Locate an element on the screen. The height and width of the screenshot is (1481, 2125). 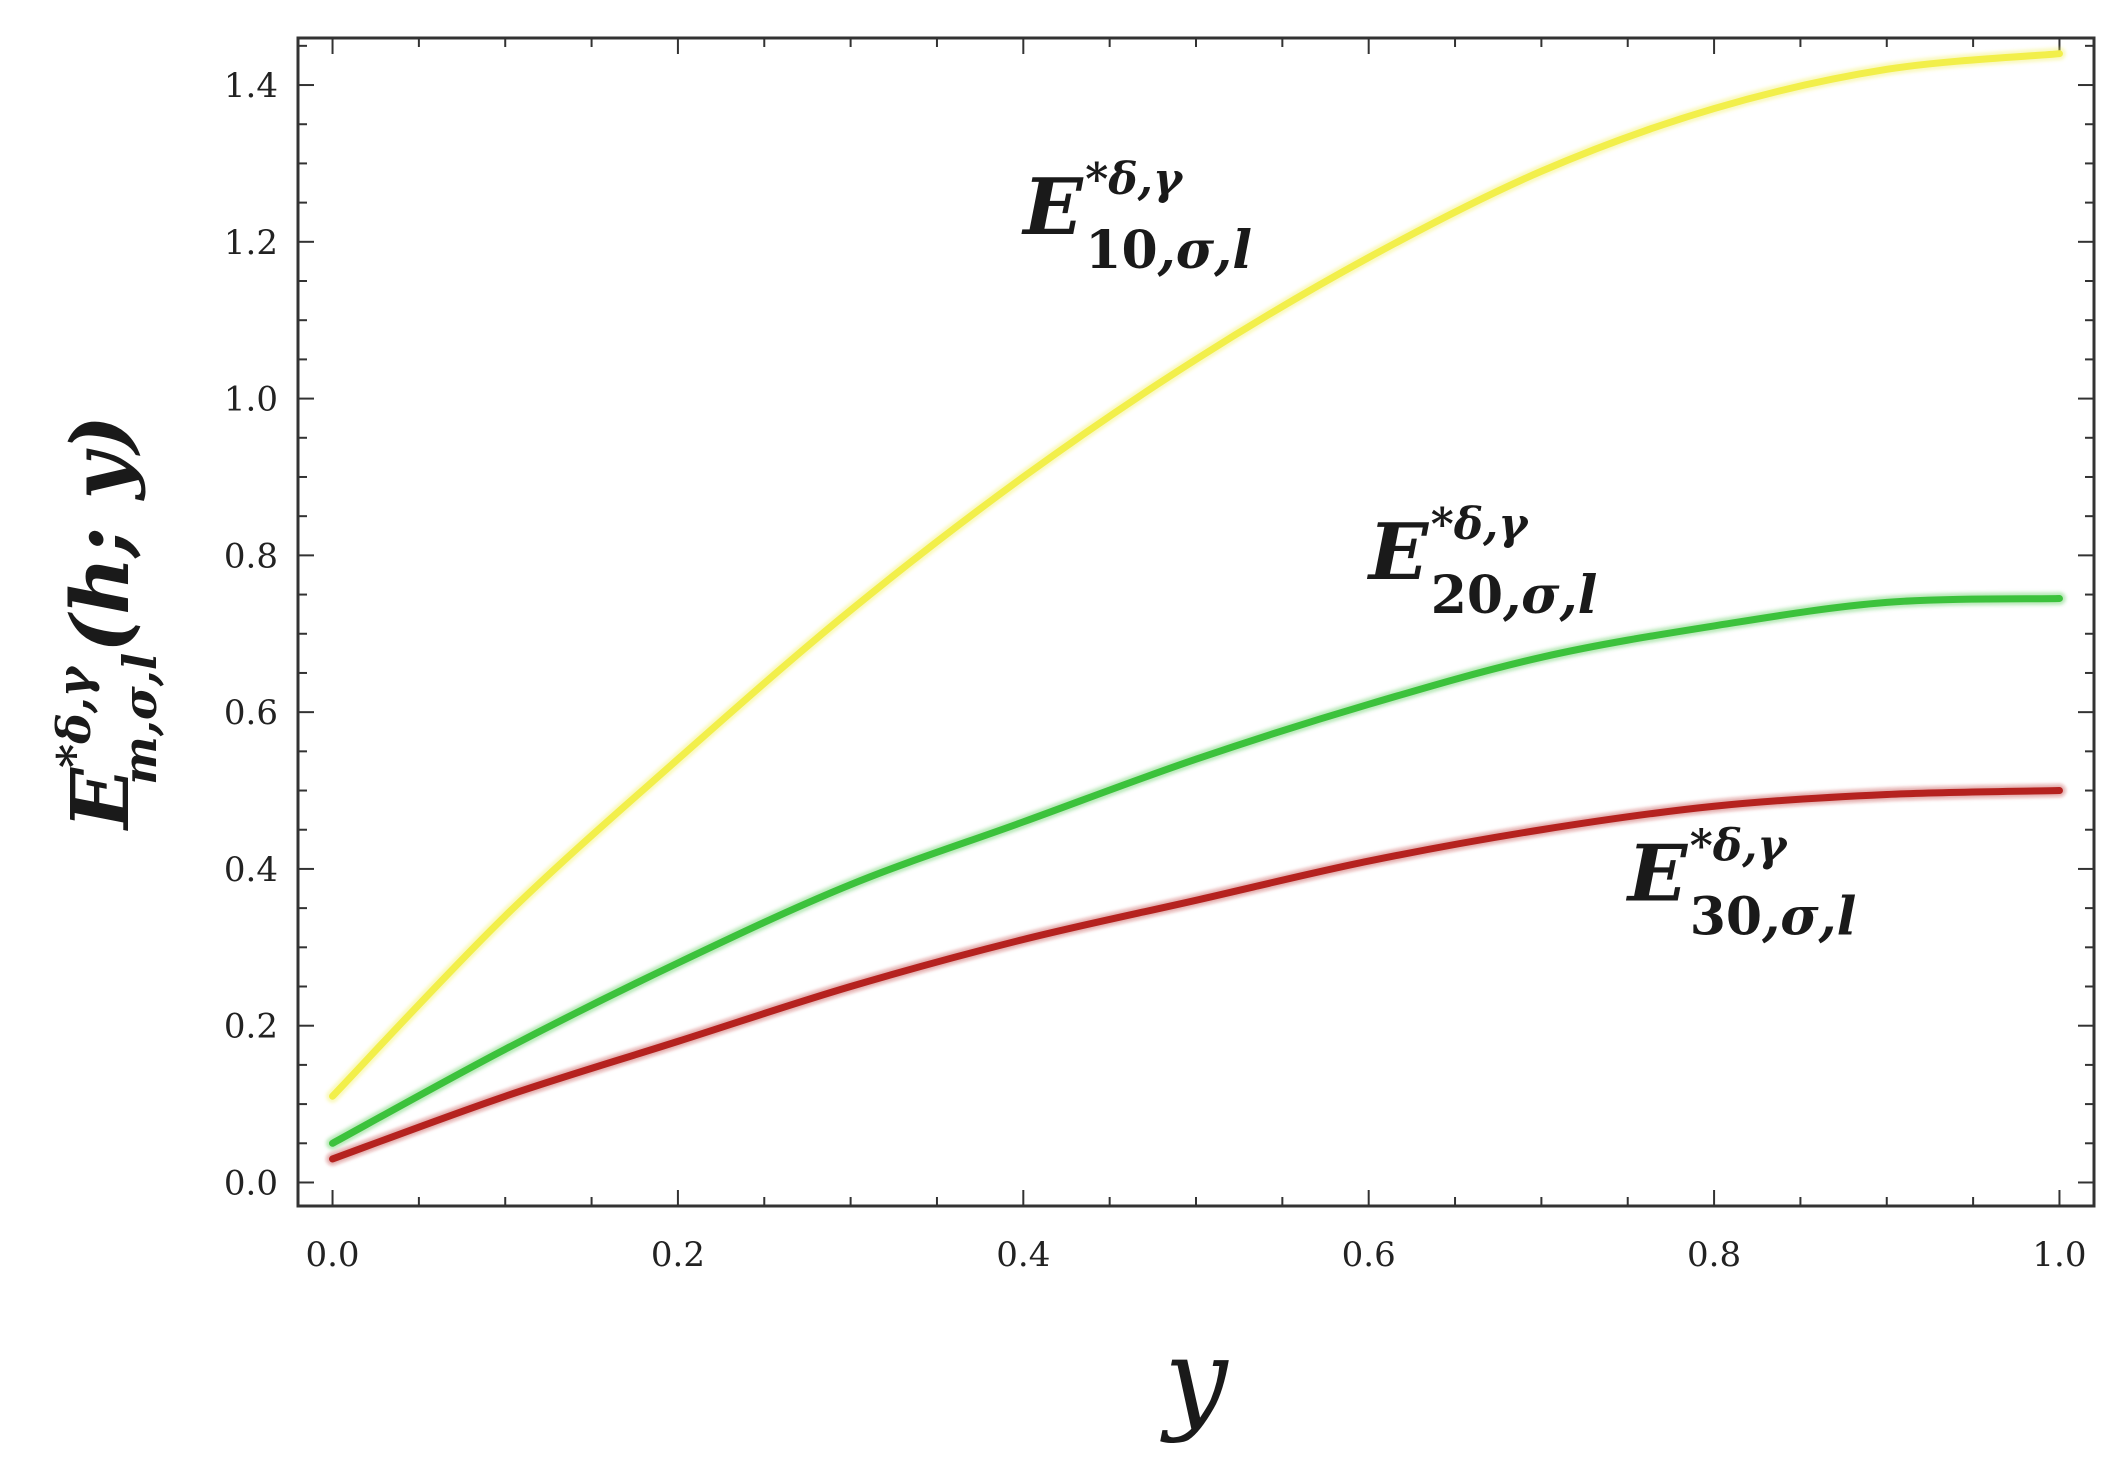
curve-annotation-2: E *δ,γ 20,σ,l is located at coordinates (1482, 562).